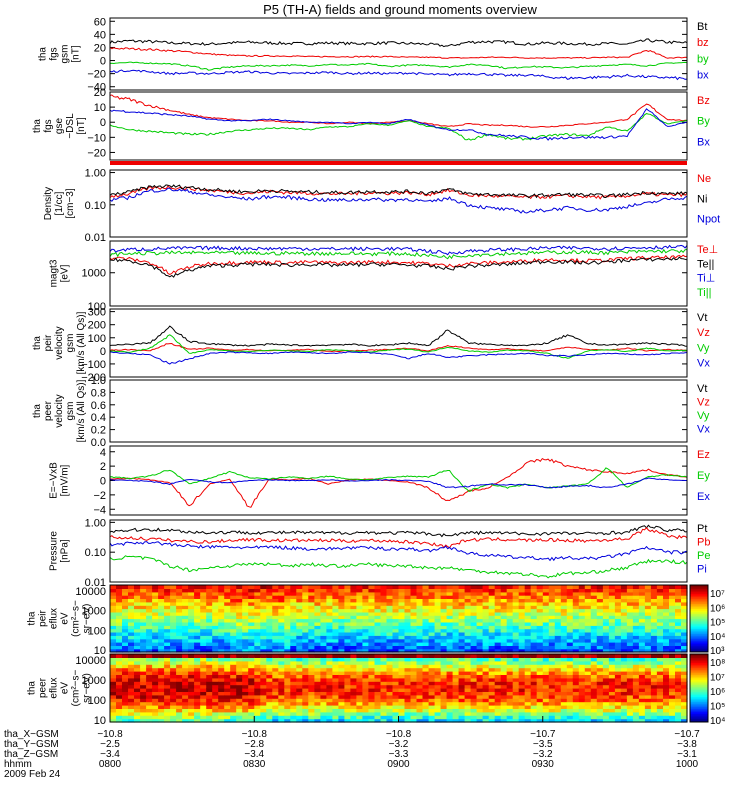 Image resolution: width=750 pixels, height=800 pixels. I want to click on colorbar-label: 10⁸, so click(717, 663).